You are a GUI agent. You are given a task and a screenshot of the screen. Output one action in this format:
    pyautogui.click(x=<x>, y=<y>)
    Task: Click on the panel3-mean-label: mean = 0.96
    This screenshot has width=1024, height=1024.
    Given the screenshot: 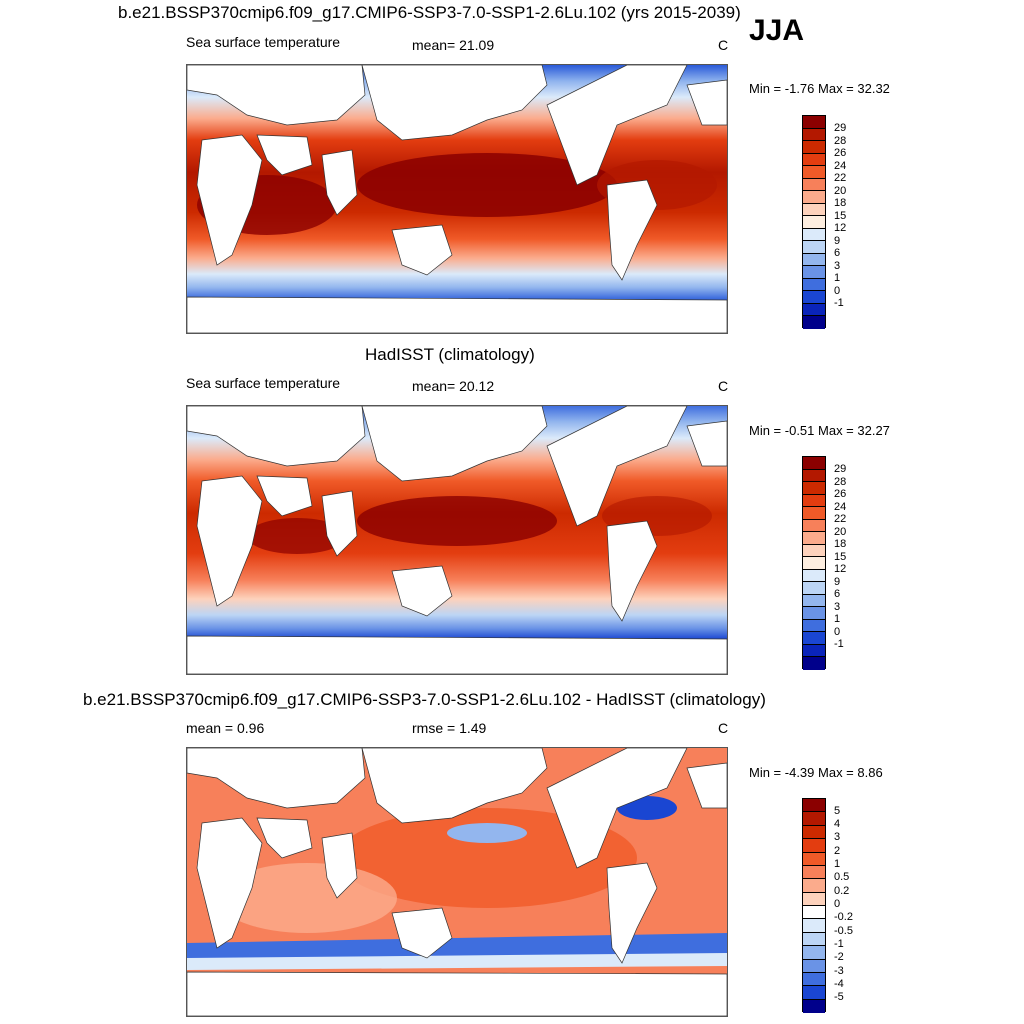 What is the action you would take?
    pyautogui.click(x=225, y=728)
    